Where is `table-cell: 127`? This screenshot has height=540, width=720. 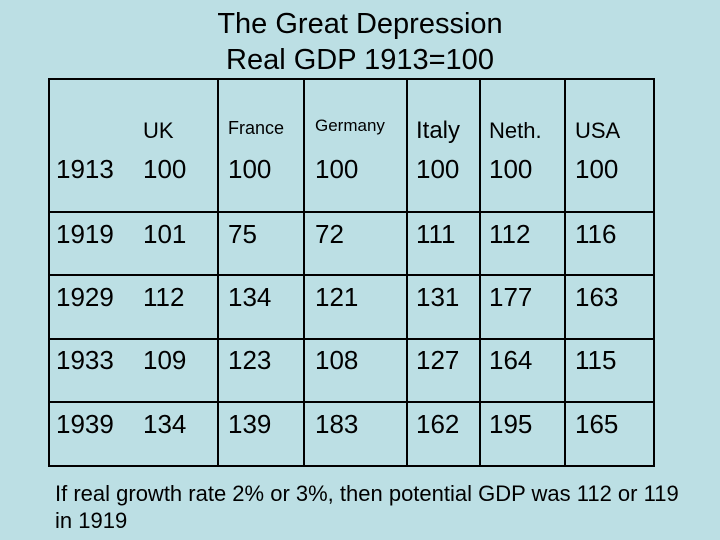 table-cell: 127 is located at coordinates (438, 360).